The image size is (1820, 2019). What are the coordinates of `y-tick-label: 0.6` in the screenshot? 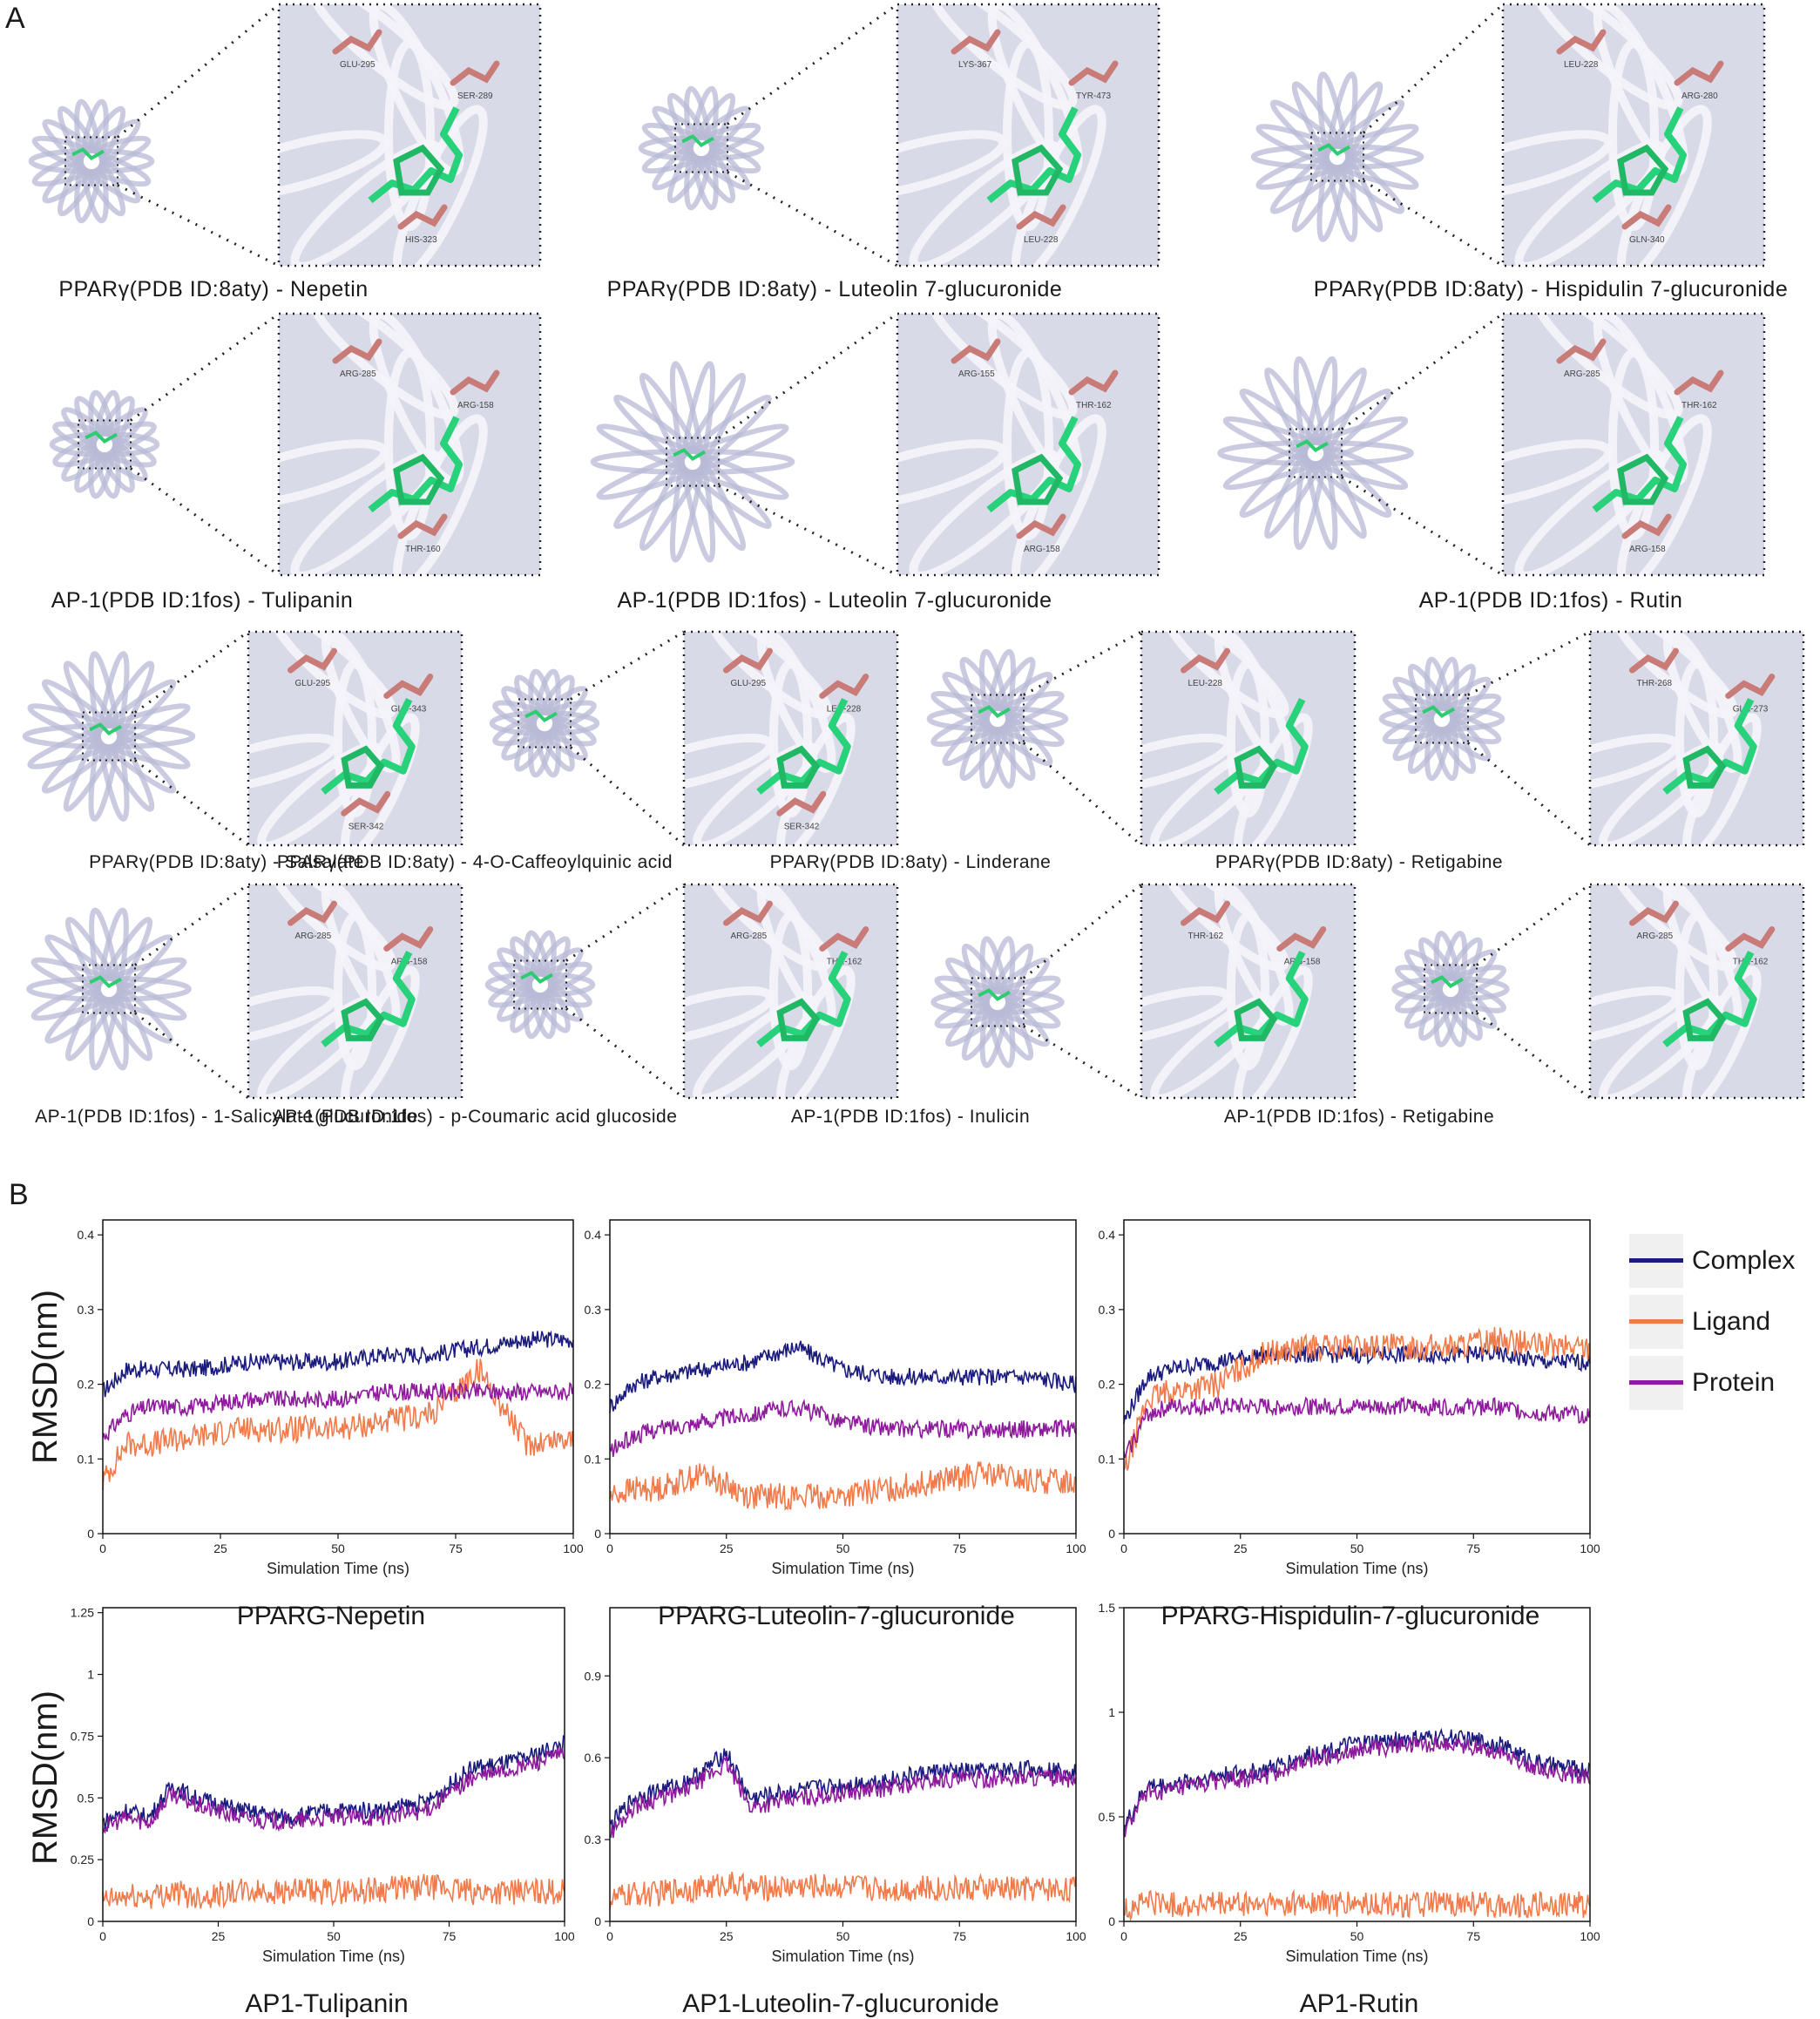 It's located at (593, 1758).